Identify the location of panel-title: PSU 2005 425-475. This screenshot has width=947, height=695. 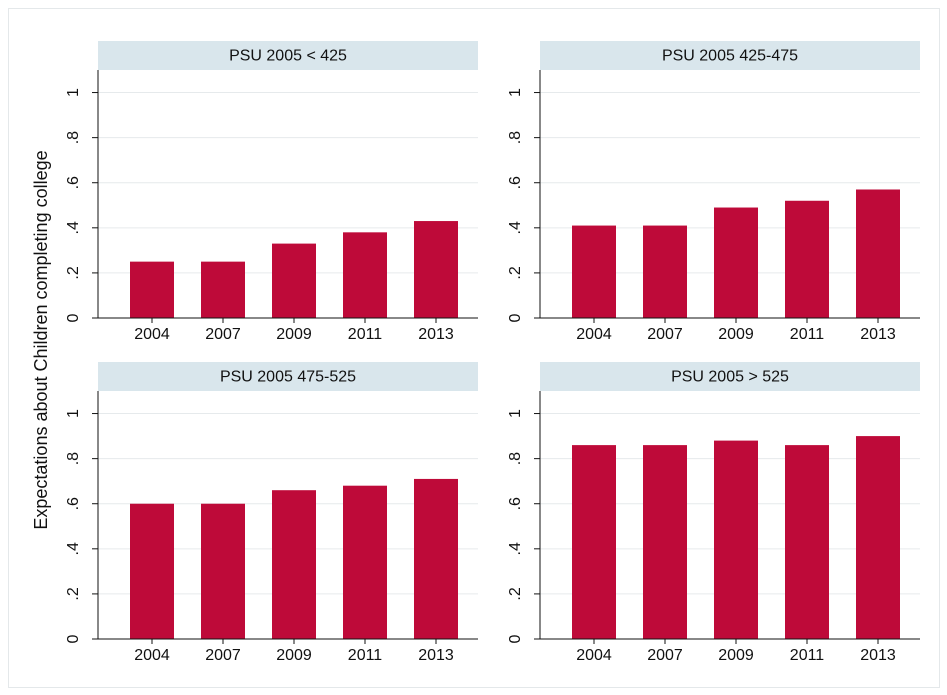
(730, 56).